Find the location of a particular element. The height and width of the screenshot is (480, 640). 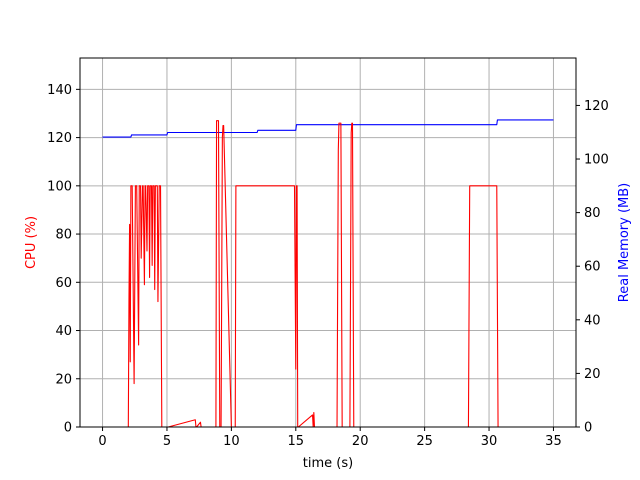

x-tick-label: 0 is located at coordinates (102, 441).